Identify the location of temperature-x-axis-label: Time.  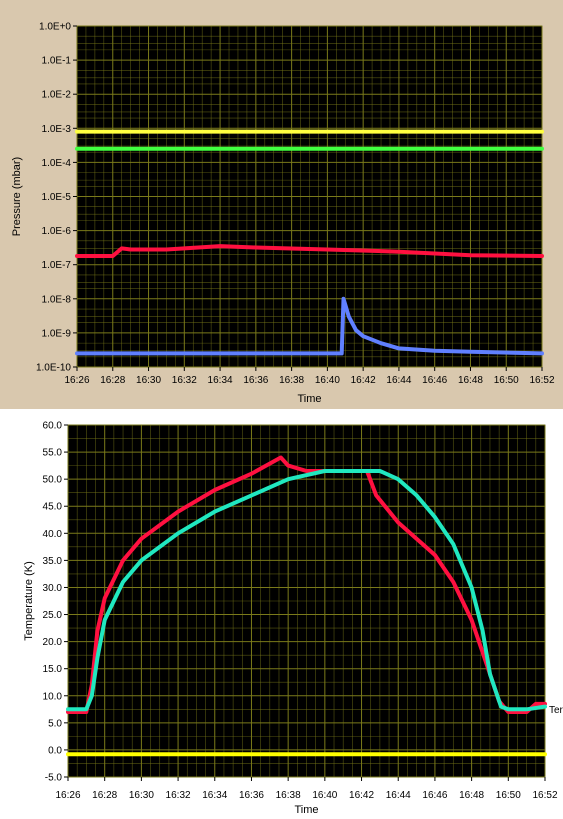
(306, 810).